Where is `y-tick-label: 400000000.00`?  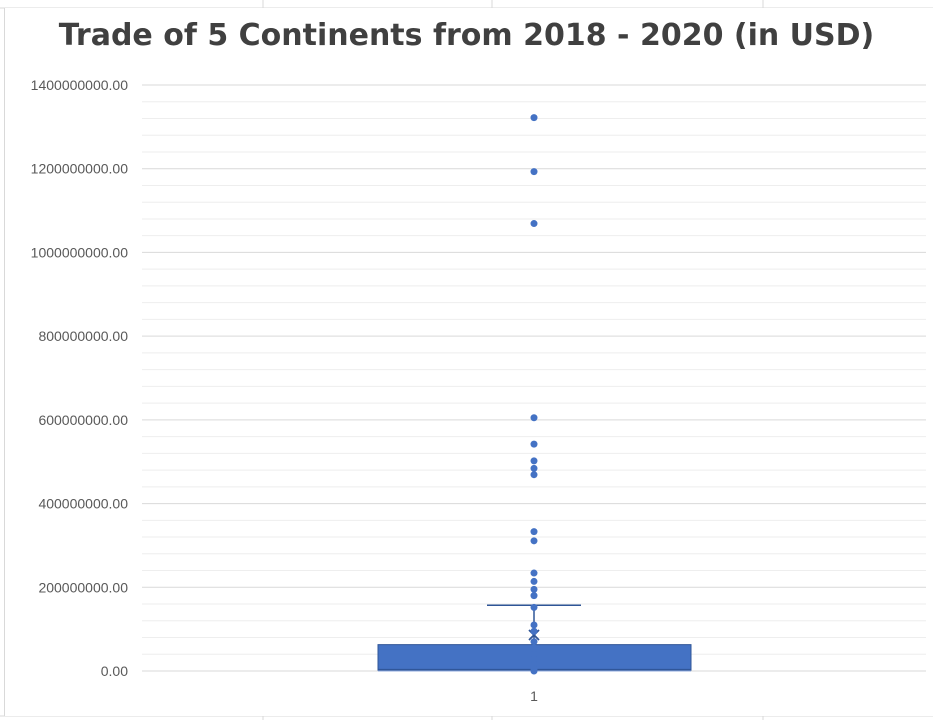 y-tick-label: 400000000.00 is located at coordinates (83, 504).